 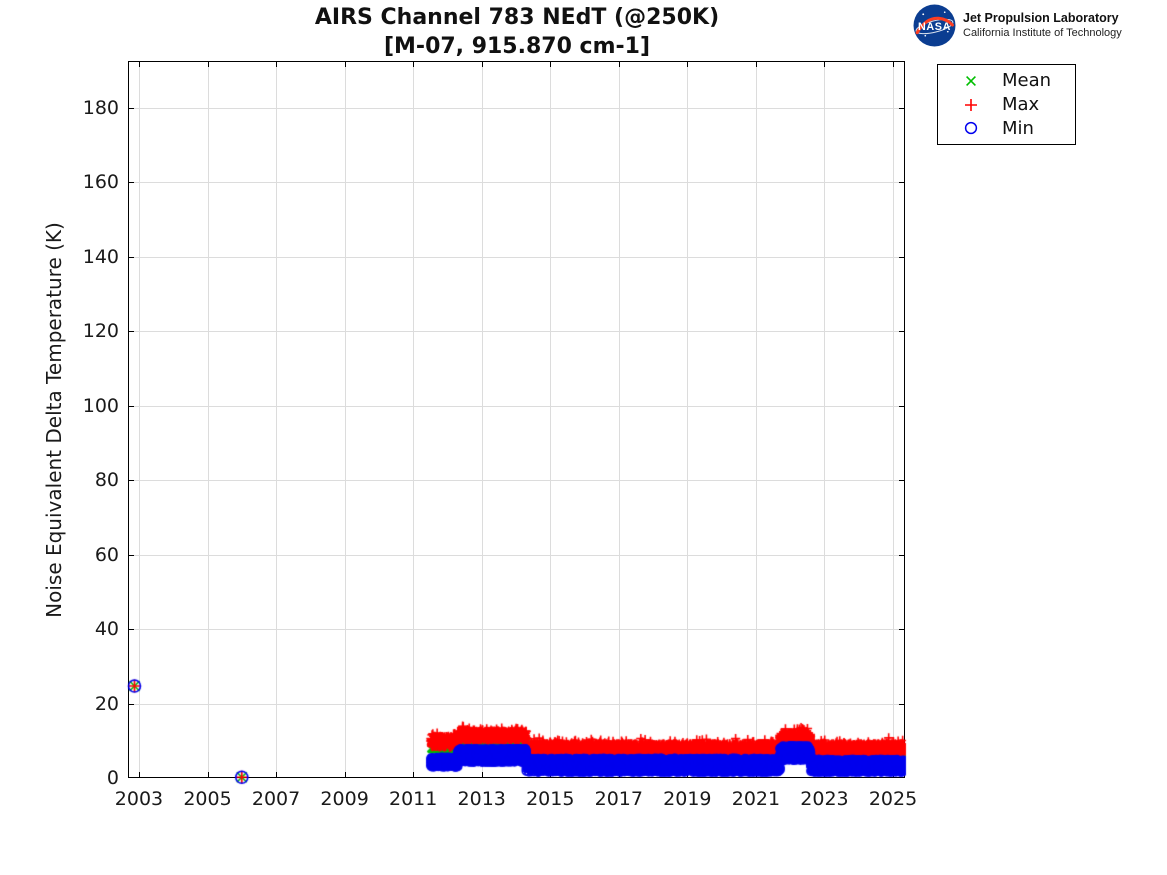 I want to click on y-tick-label: 120, so click(x=100, y=331).